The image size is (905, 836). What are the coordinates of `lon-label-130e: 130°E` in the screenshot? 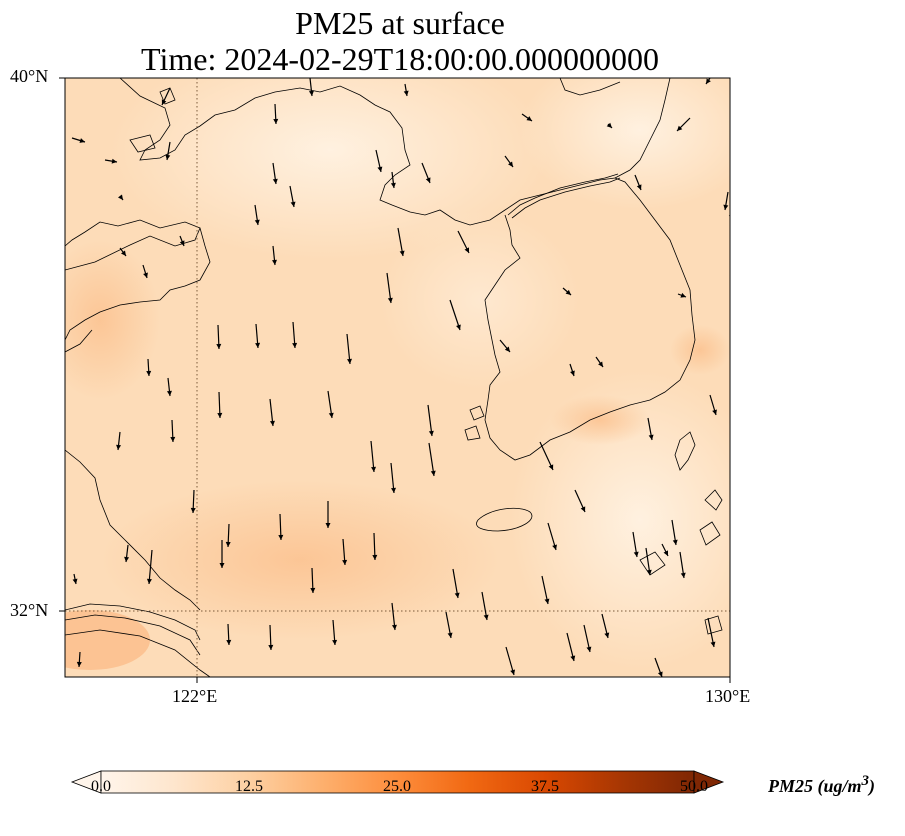 It's located at (728, 696).